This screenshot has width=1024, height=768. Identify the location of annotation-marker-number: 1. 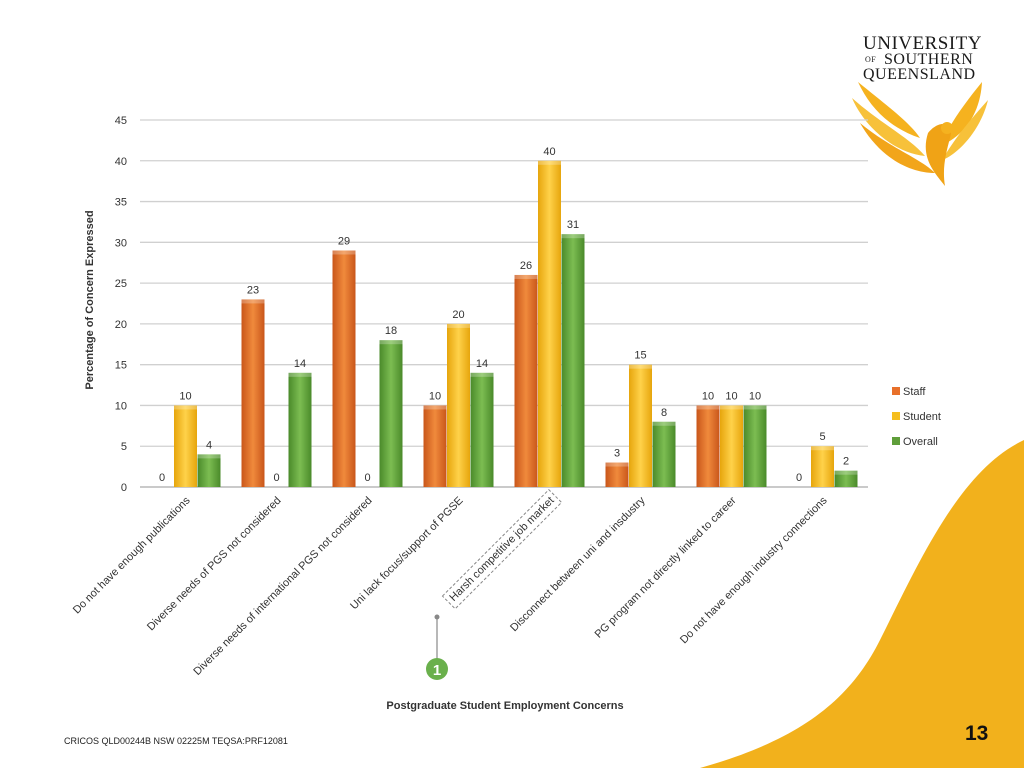
(437, 670).